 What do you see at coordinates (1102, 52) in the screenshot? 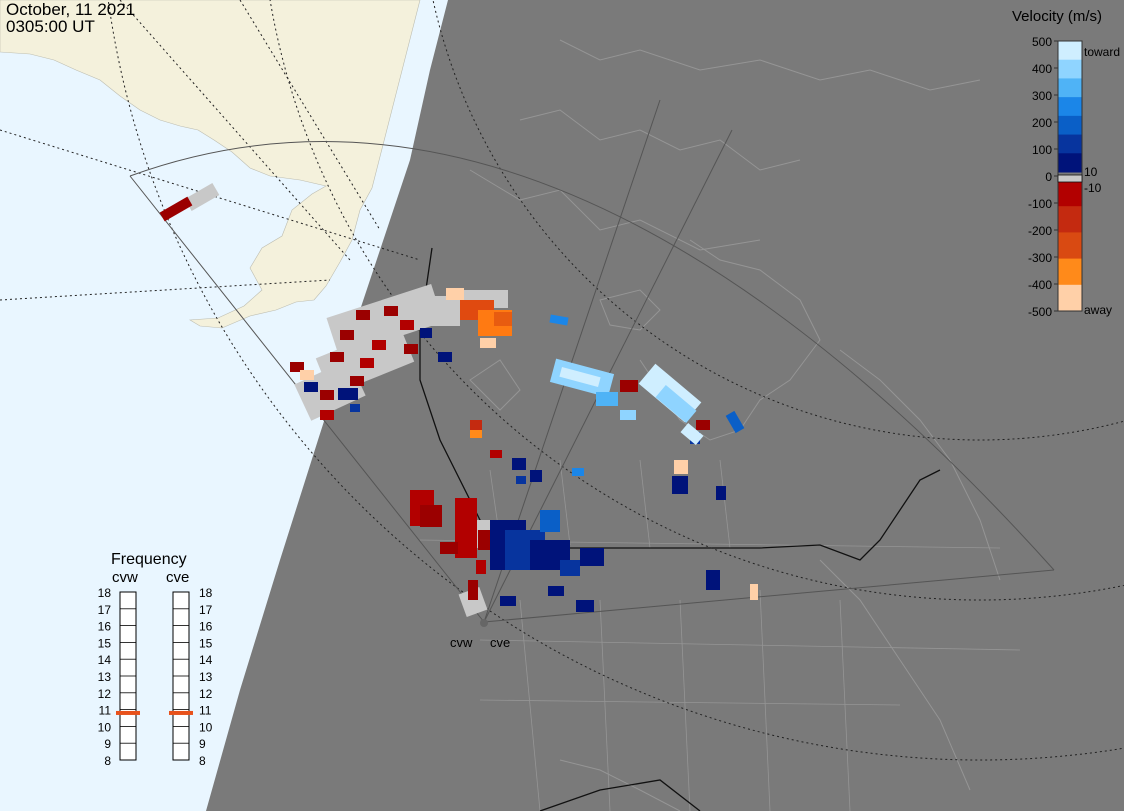
I see `colorbar-toward-label: toward` at bounding box center [1102, 52].